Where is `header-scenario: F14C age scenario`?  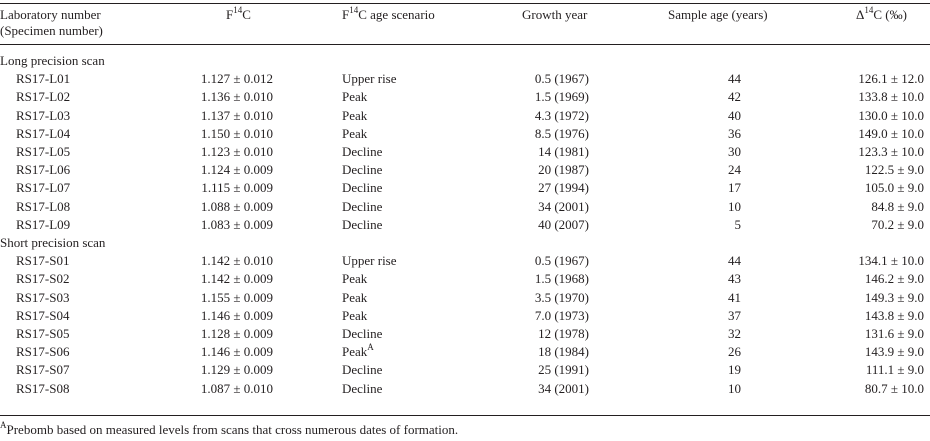 header-scenario: F14C age scenario is located at coordinates (388, 13).